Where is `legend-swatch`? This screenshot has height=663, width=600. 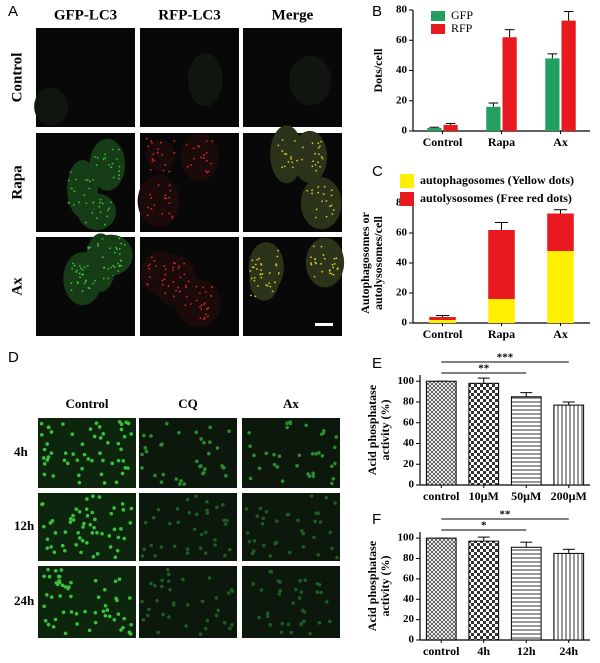
legend-swatch is located at coordinates (407, 181).